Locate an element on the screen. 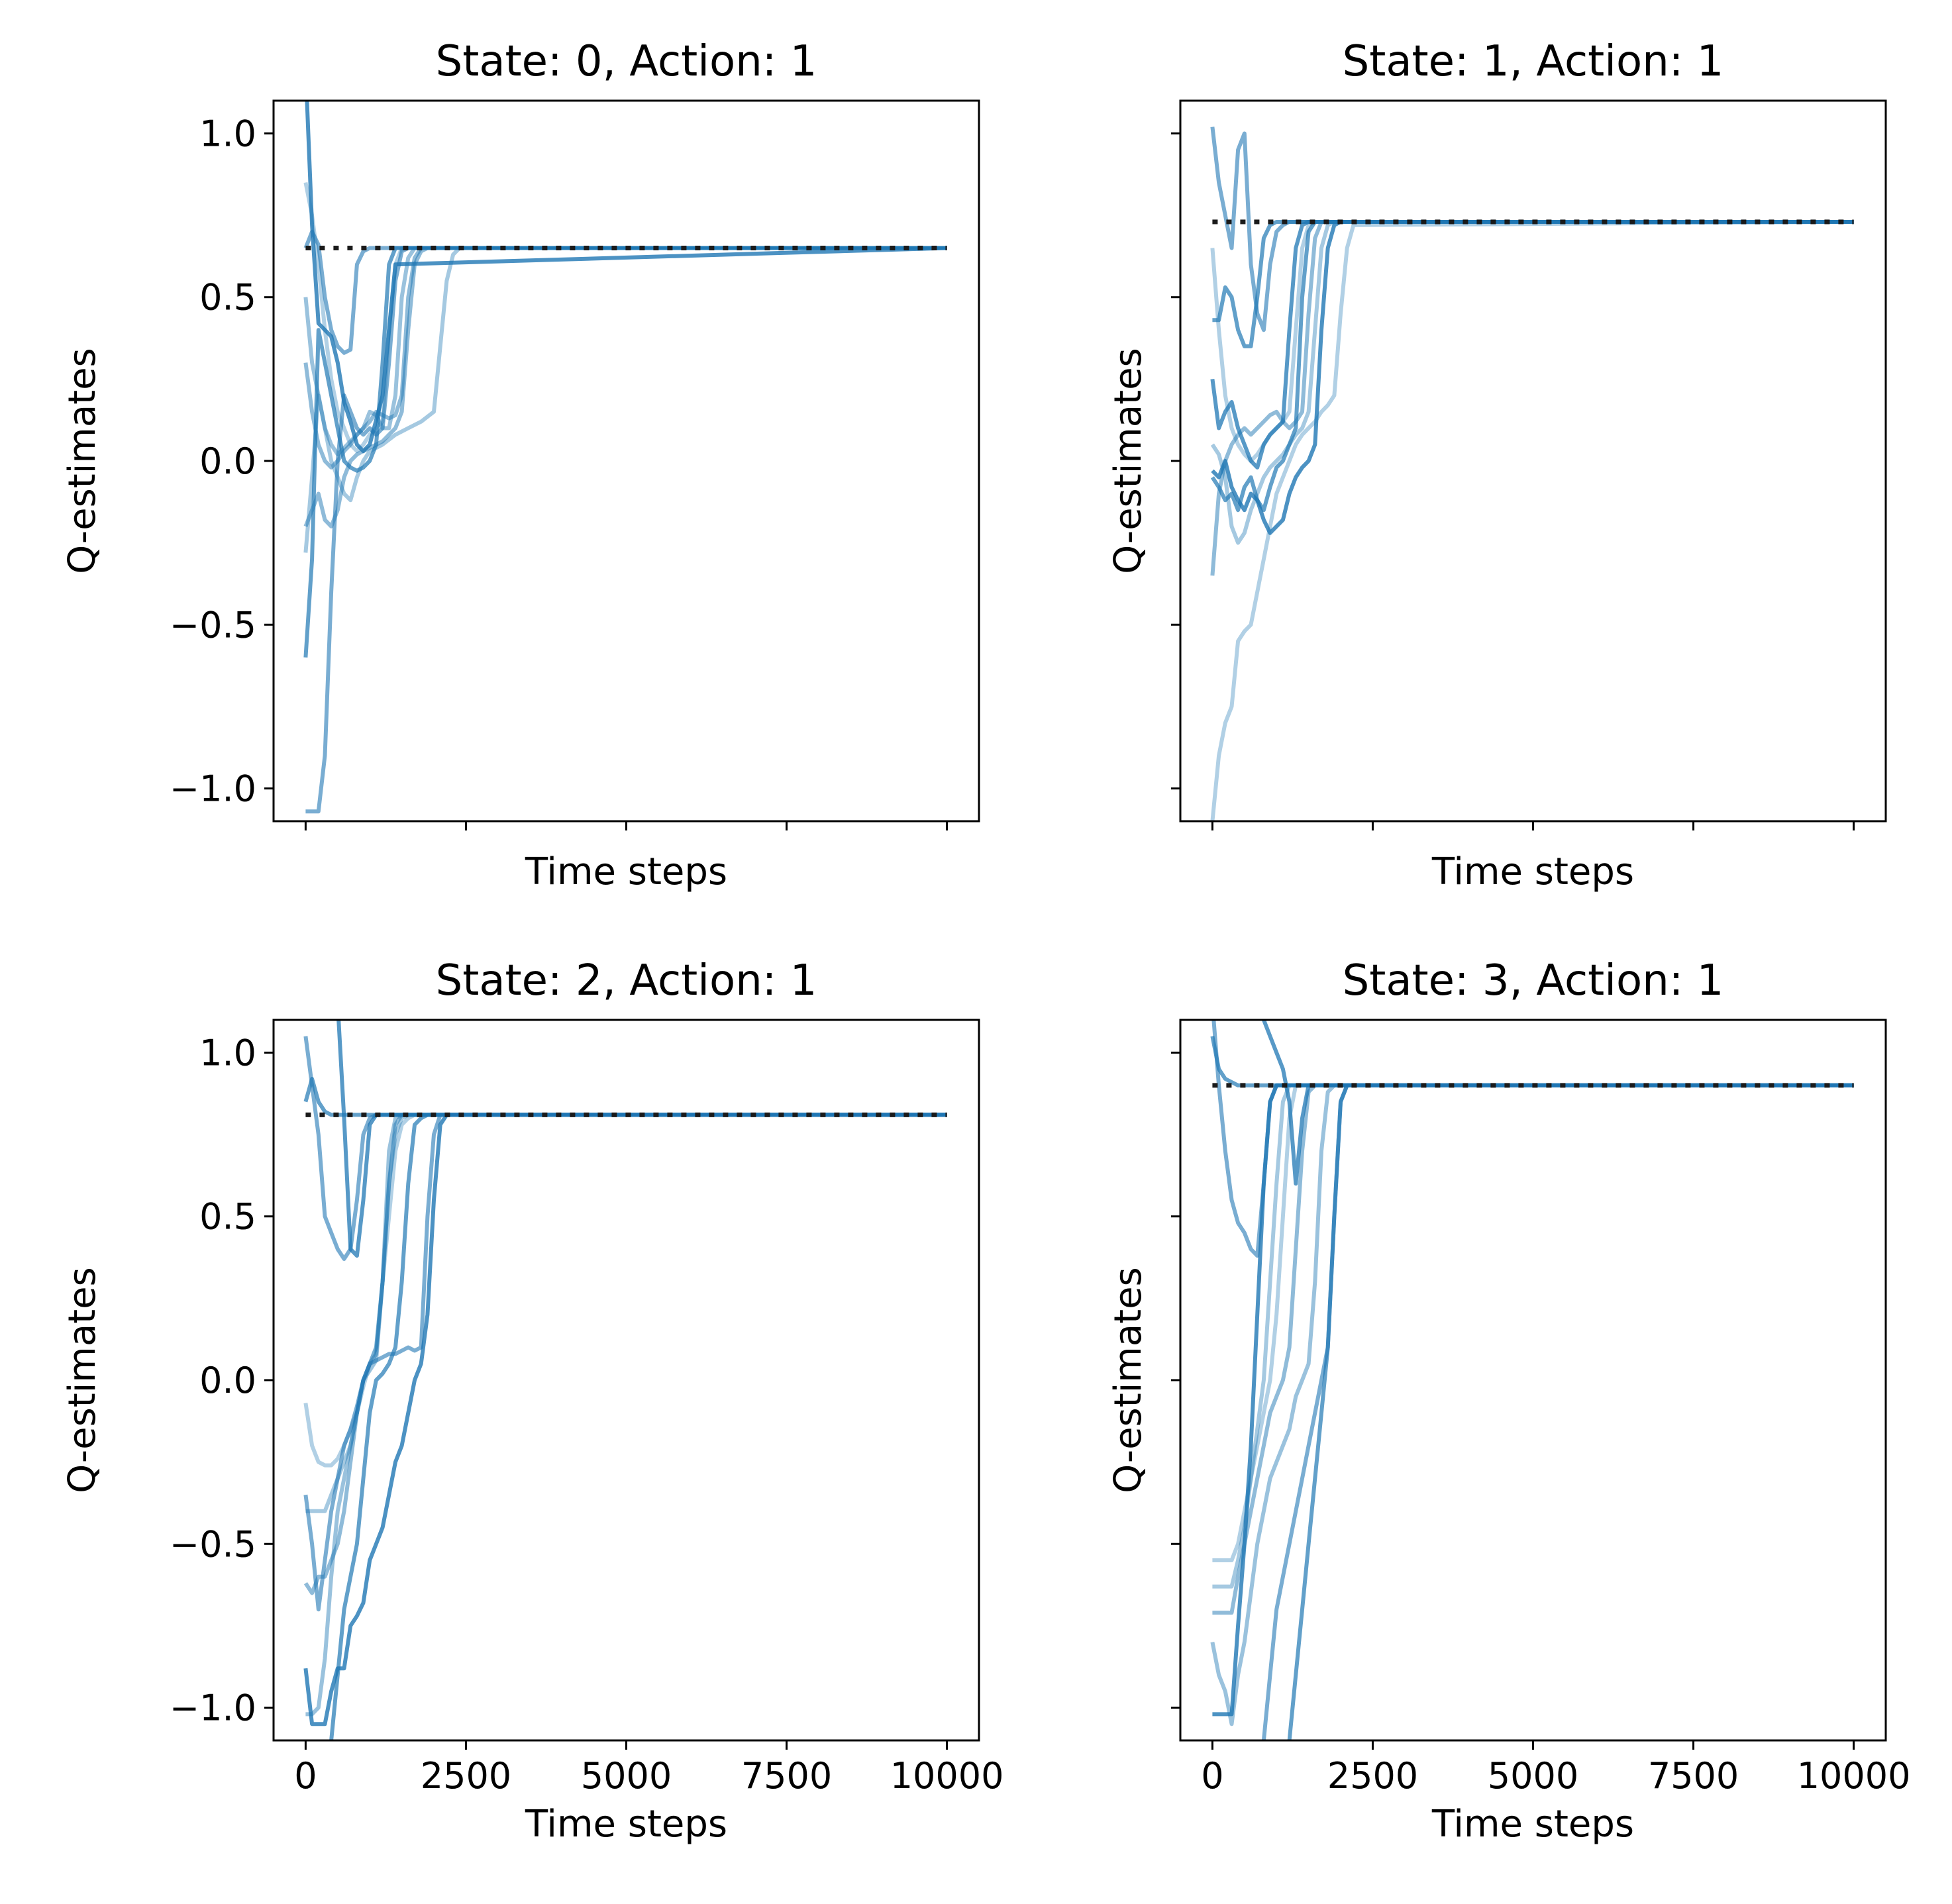 This screenshot has width=1952, height=1904. subplot-title: State: 1, Action: 1 is located at coordinates (1533, 61).